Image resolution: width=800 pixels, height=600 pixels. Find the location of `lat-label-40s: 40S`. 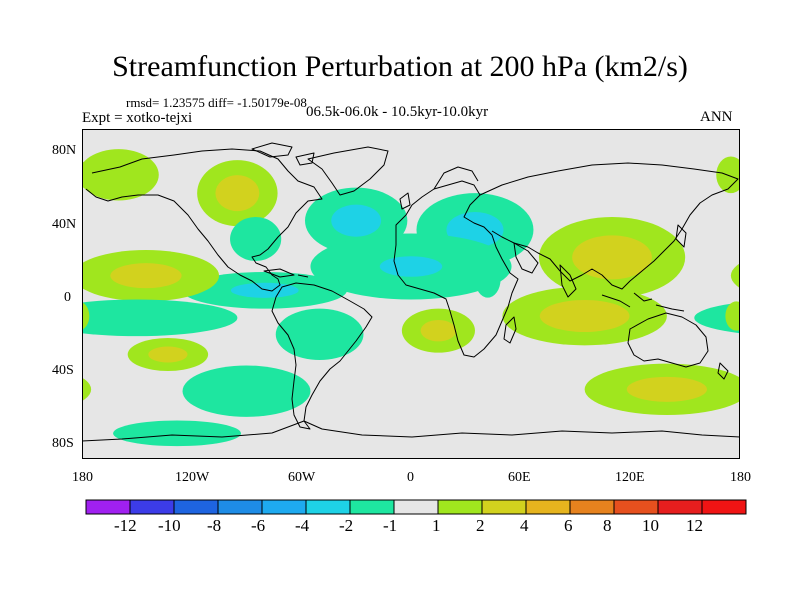

lat-label-40s: 40S is located at coordinates (63, 370).